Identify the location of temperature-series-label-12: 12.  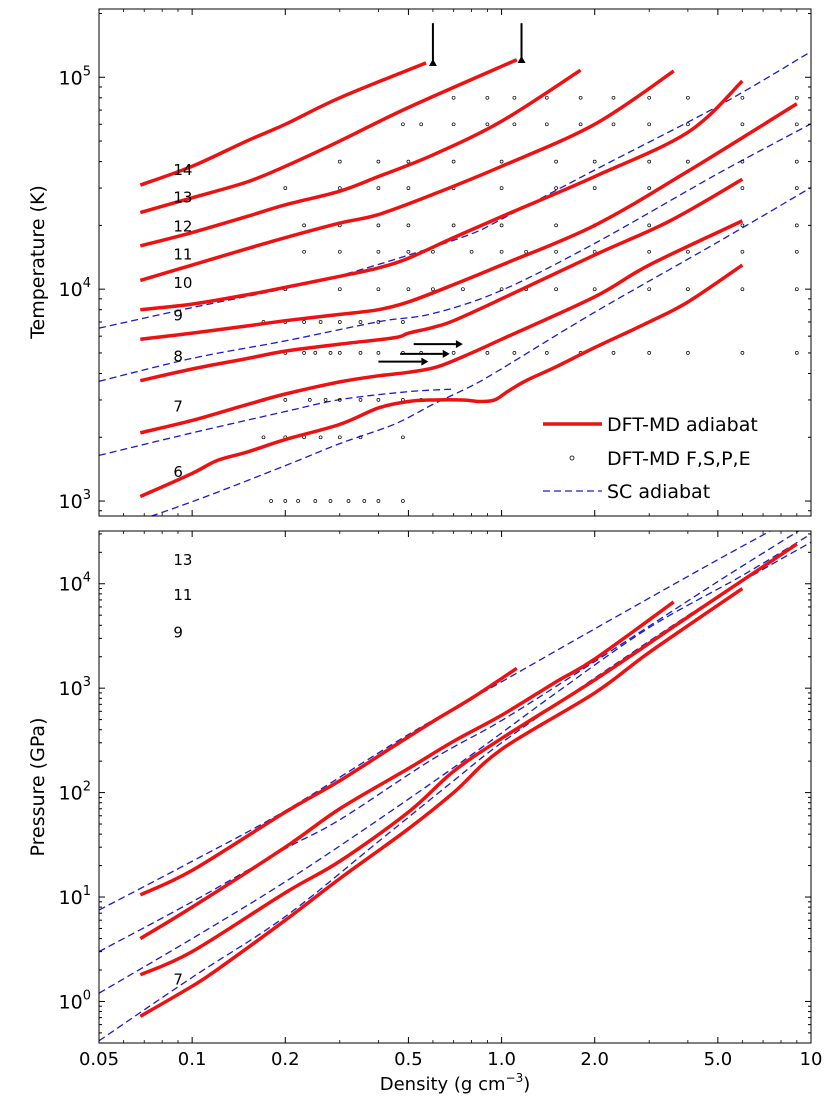
(182, 227).